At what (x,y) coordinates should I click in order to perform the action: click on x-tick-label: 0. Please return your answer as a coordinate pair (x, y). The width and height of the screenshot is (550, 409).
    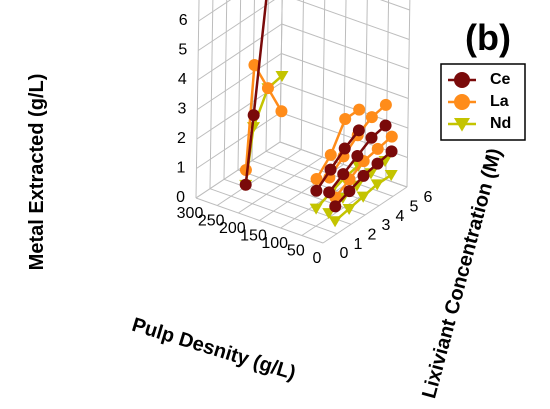
    Looking at the image, I should click on (317, 258).